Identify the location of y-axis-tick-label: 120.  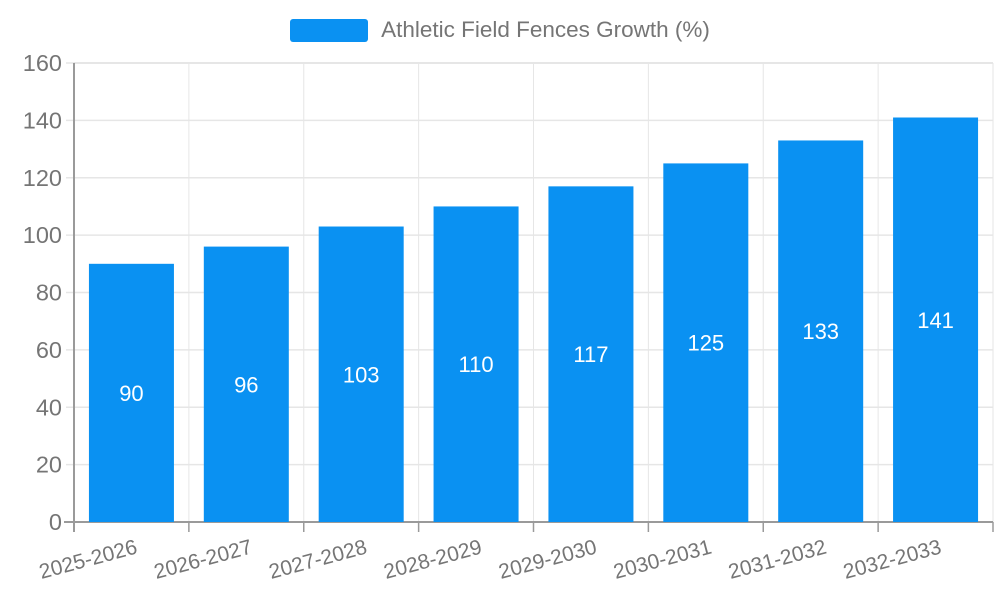
(42, 178).